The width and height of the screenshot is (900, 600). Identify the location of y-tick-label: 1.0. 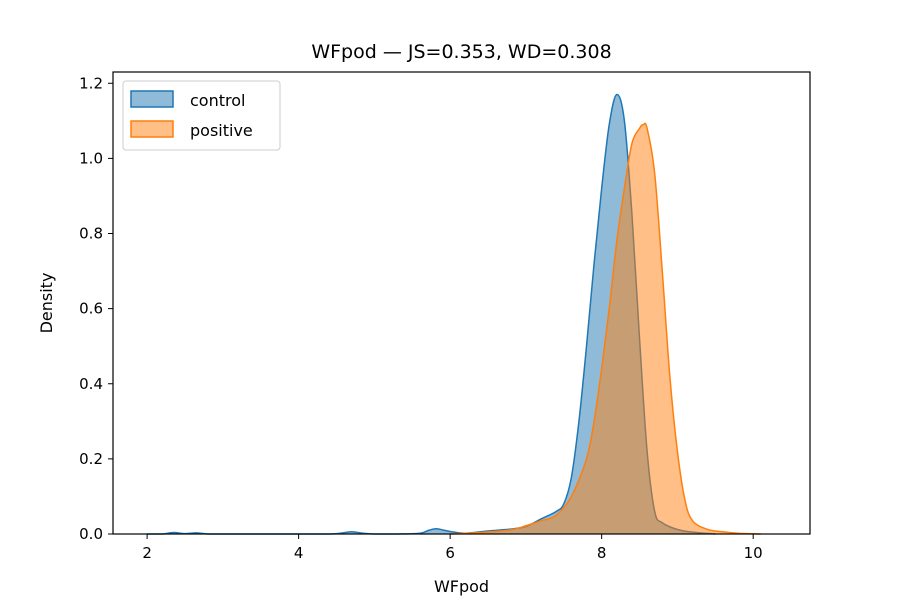
(91, 158).